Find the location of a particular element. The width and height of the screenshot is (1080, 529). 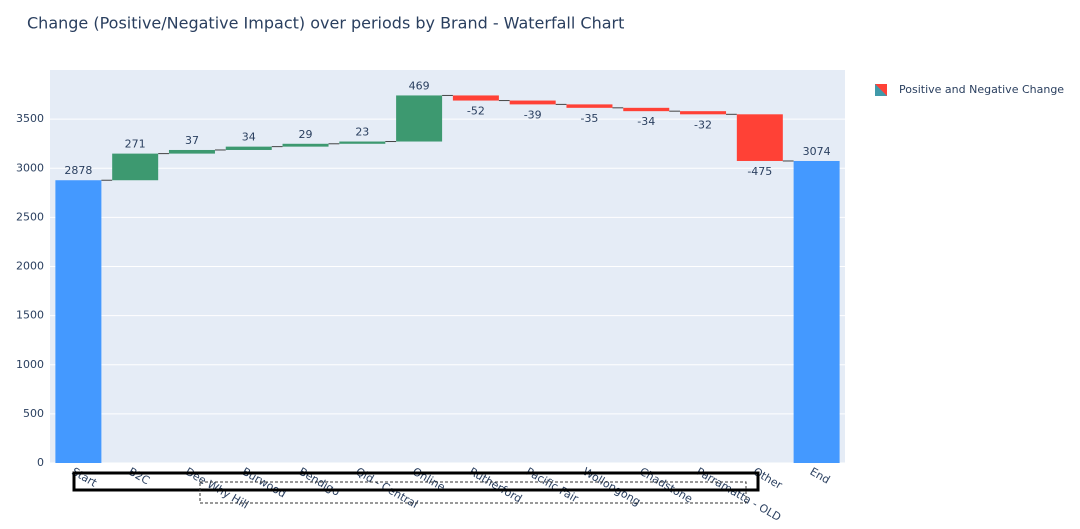

value-label: -52 is located at coordinates (476, 111).